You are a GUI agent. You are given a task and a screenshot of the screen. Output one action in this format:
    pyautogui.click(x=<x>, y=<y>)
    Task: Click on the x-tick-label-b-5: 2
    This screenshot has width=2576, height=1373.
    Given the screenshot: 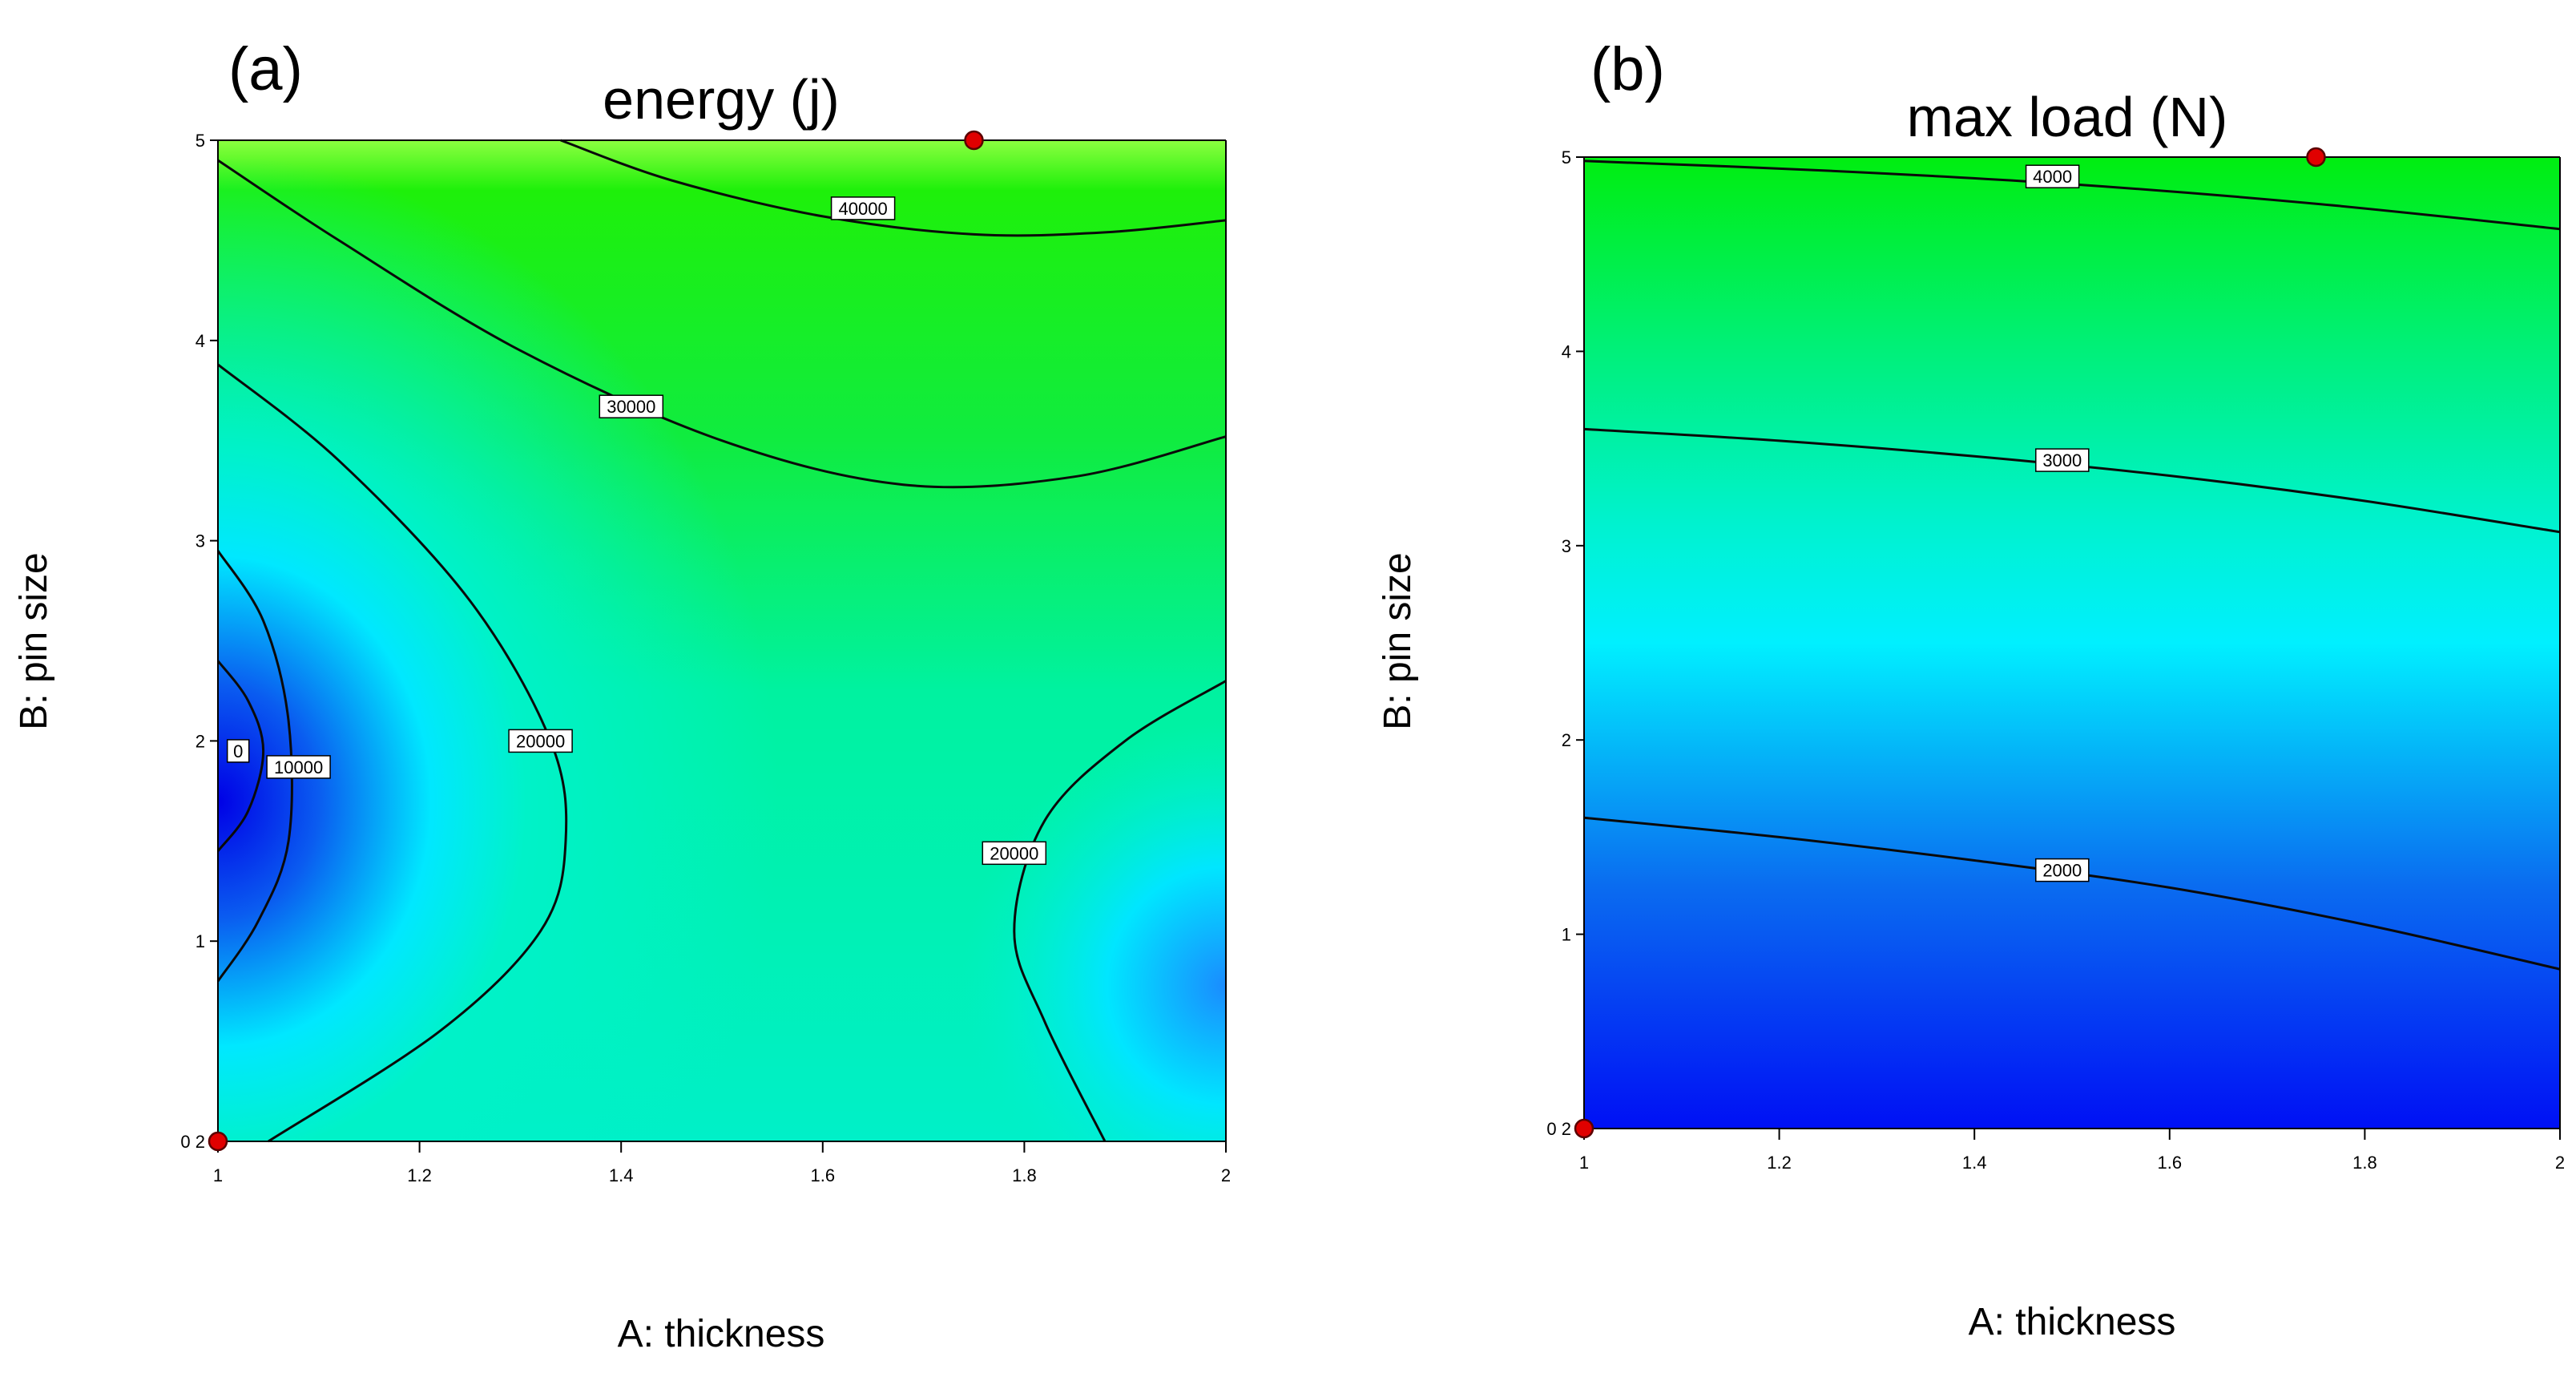 What is the action you would take?
    pyautogui.click(x=2560, y=1163)
    